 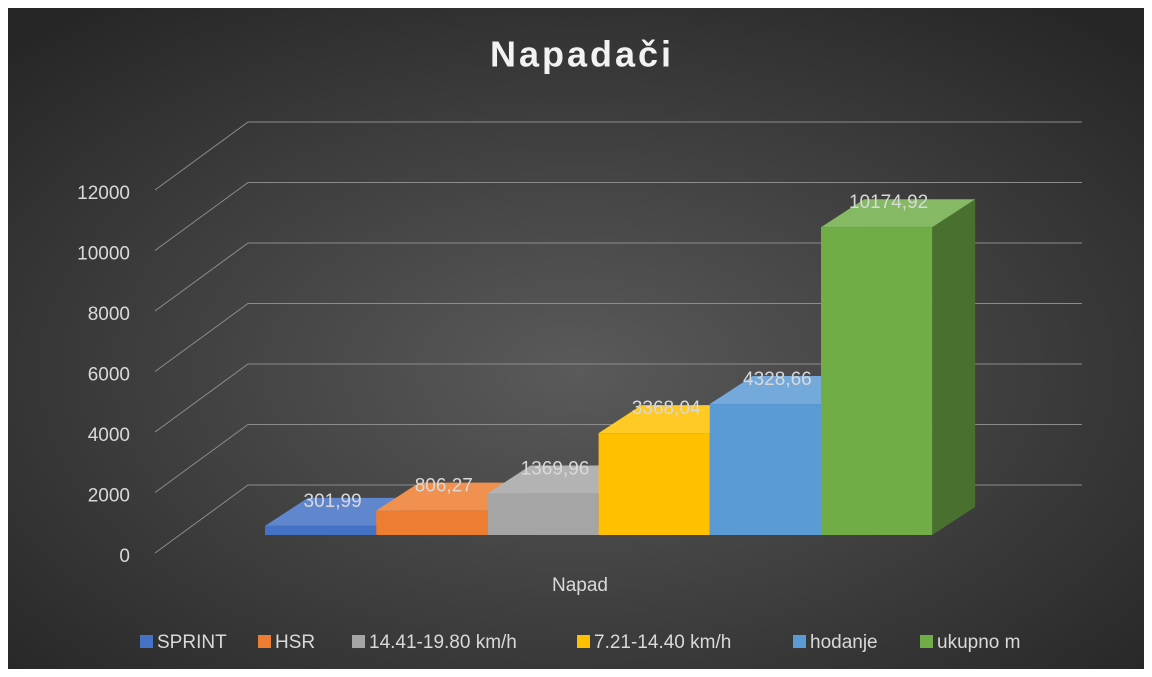 What do you see at coordinates (954, 367) in the screenshot?
I see `bar-side` at bounding box center [954, 367].